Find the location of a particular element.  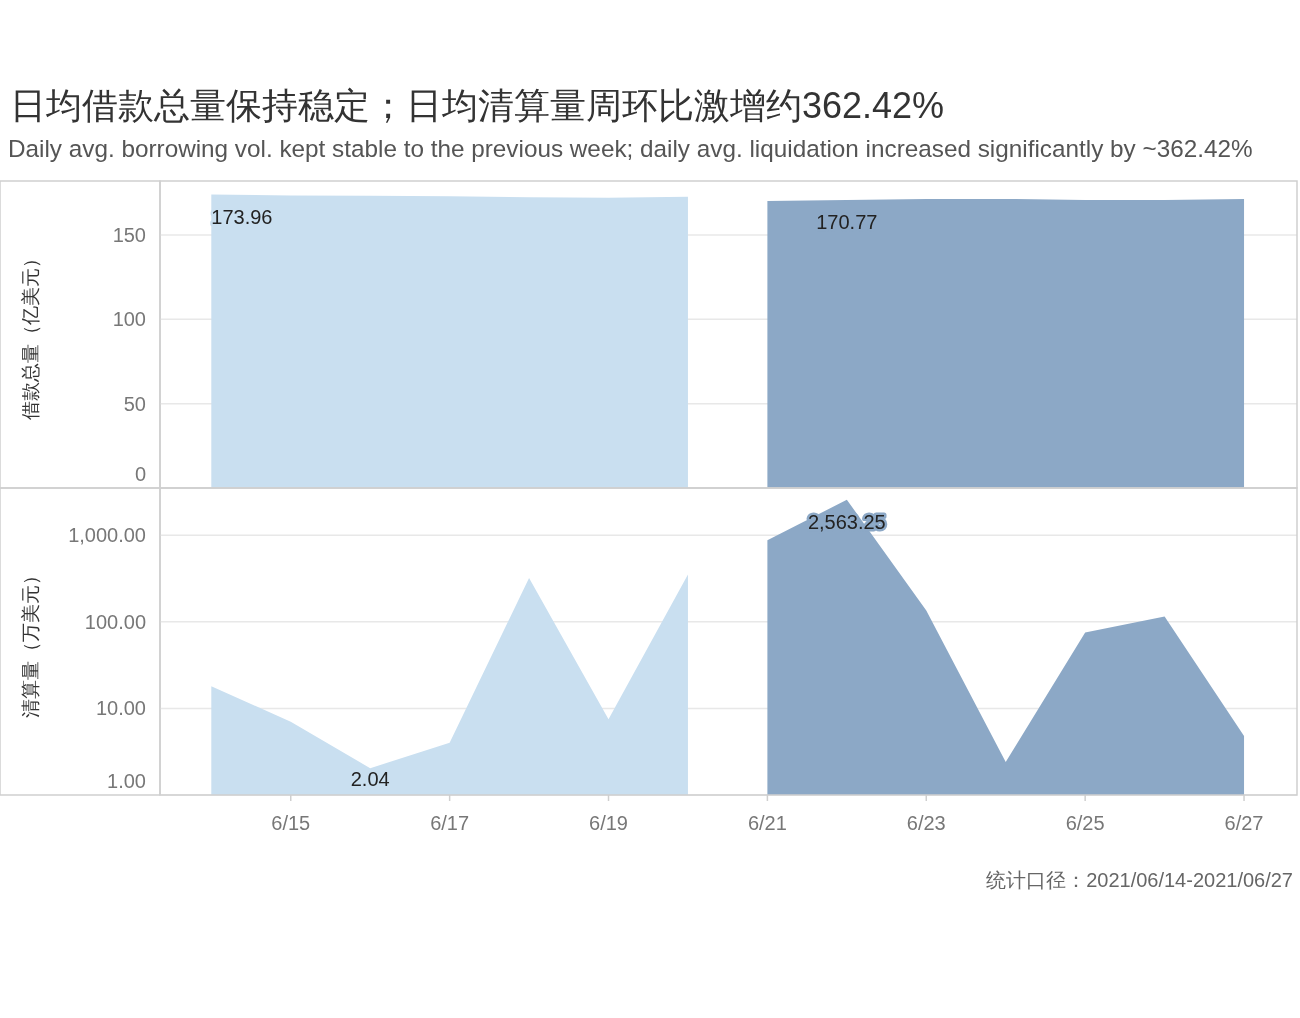

x-tick-label: 6/27 is located at coordinates (1244, 823).